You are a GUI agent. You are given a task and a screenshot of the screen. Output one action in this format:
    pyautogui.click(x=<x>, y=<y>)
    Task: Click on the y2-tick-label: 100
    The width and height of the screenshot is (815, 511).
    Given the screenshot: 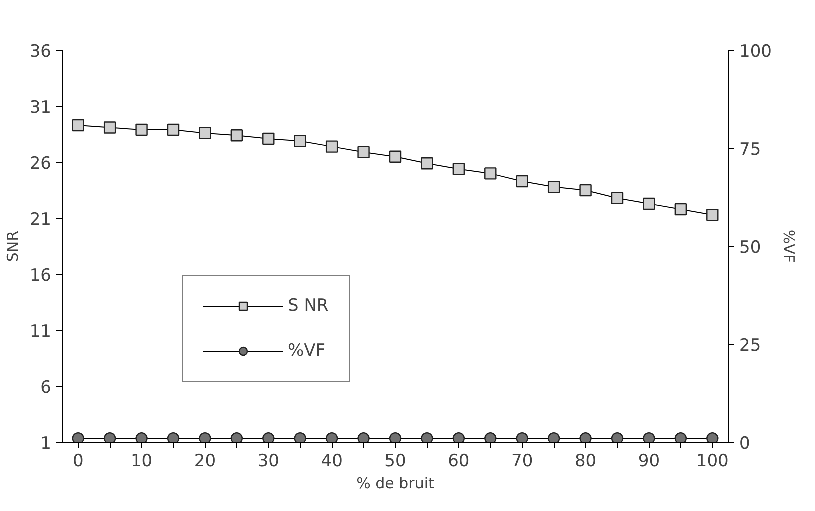 What is the action you would take?
    pyautogui.click(x=756, y=52)
    